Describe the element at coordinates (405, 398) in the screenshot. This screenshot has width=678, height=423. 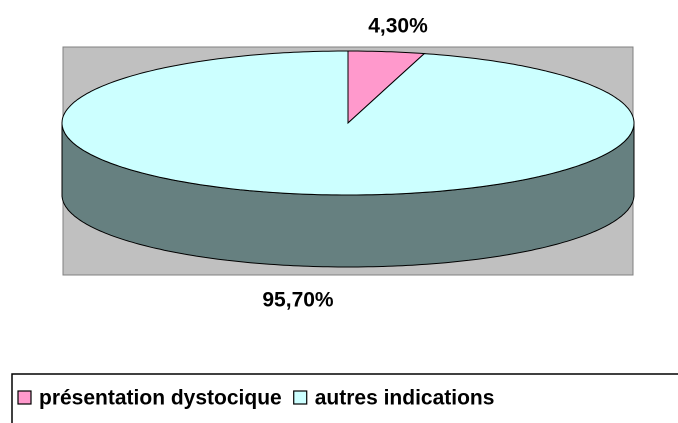
I see `legend-label: autres indications` at that location.